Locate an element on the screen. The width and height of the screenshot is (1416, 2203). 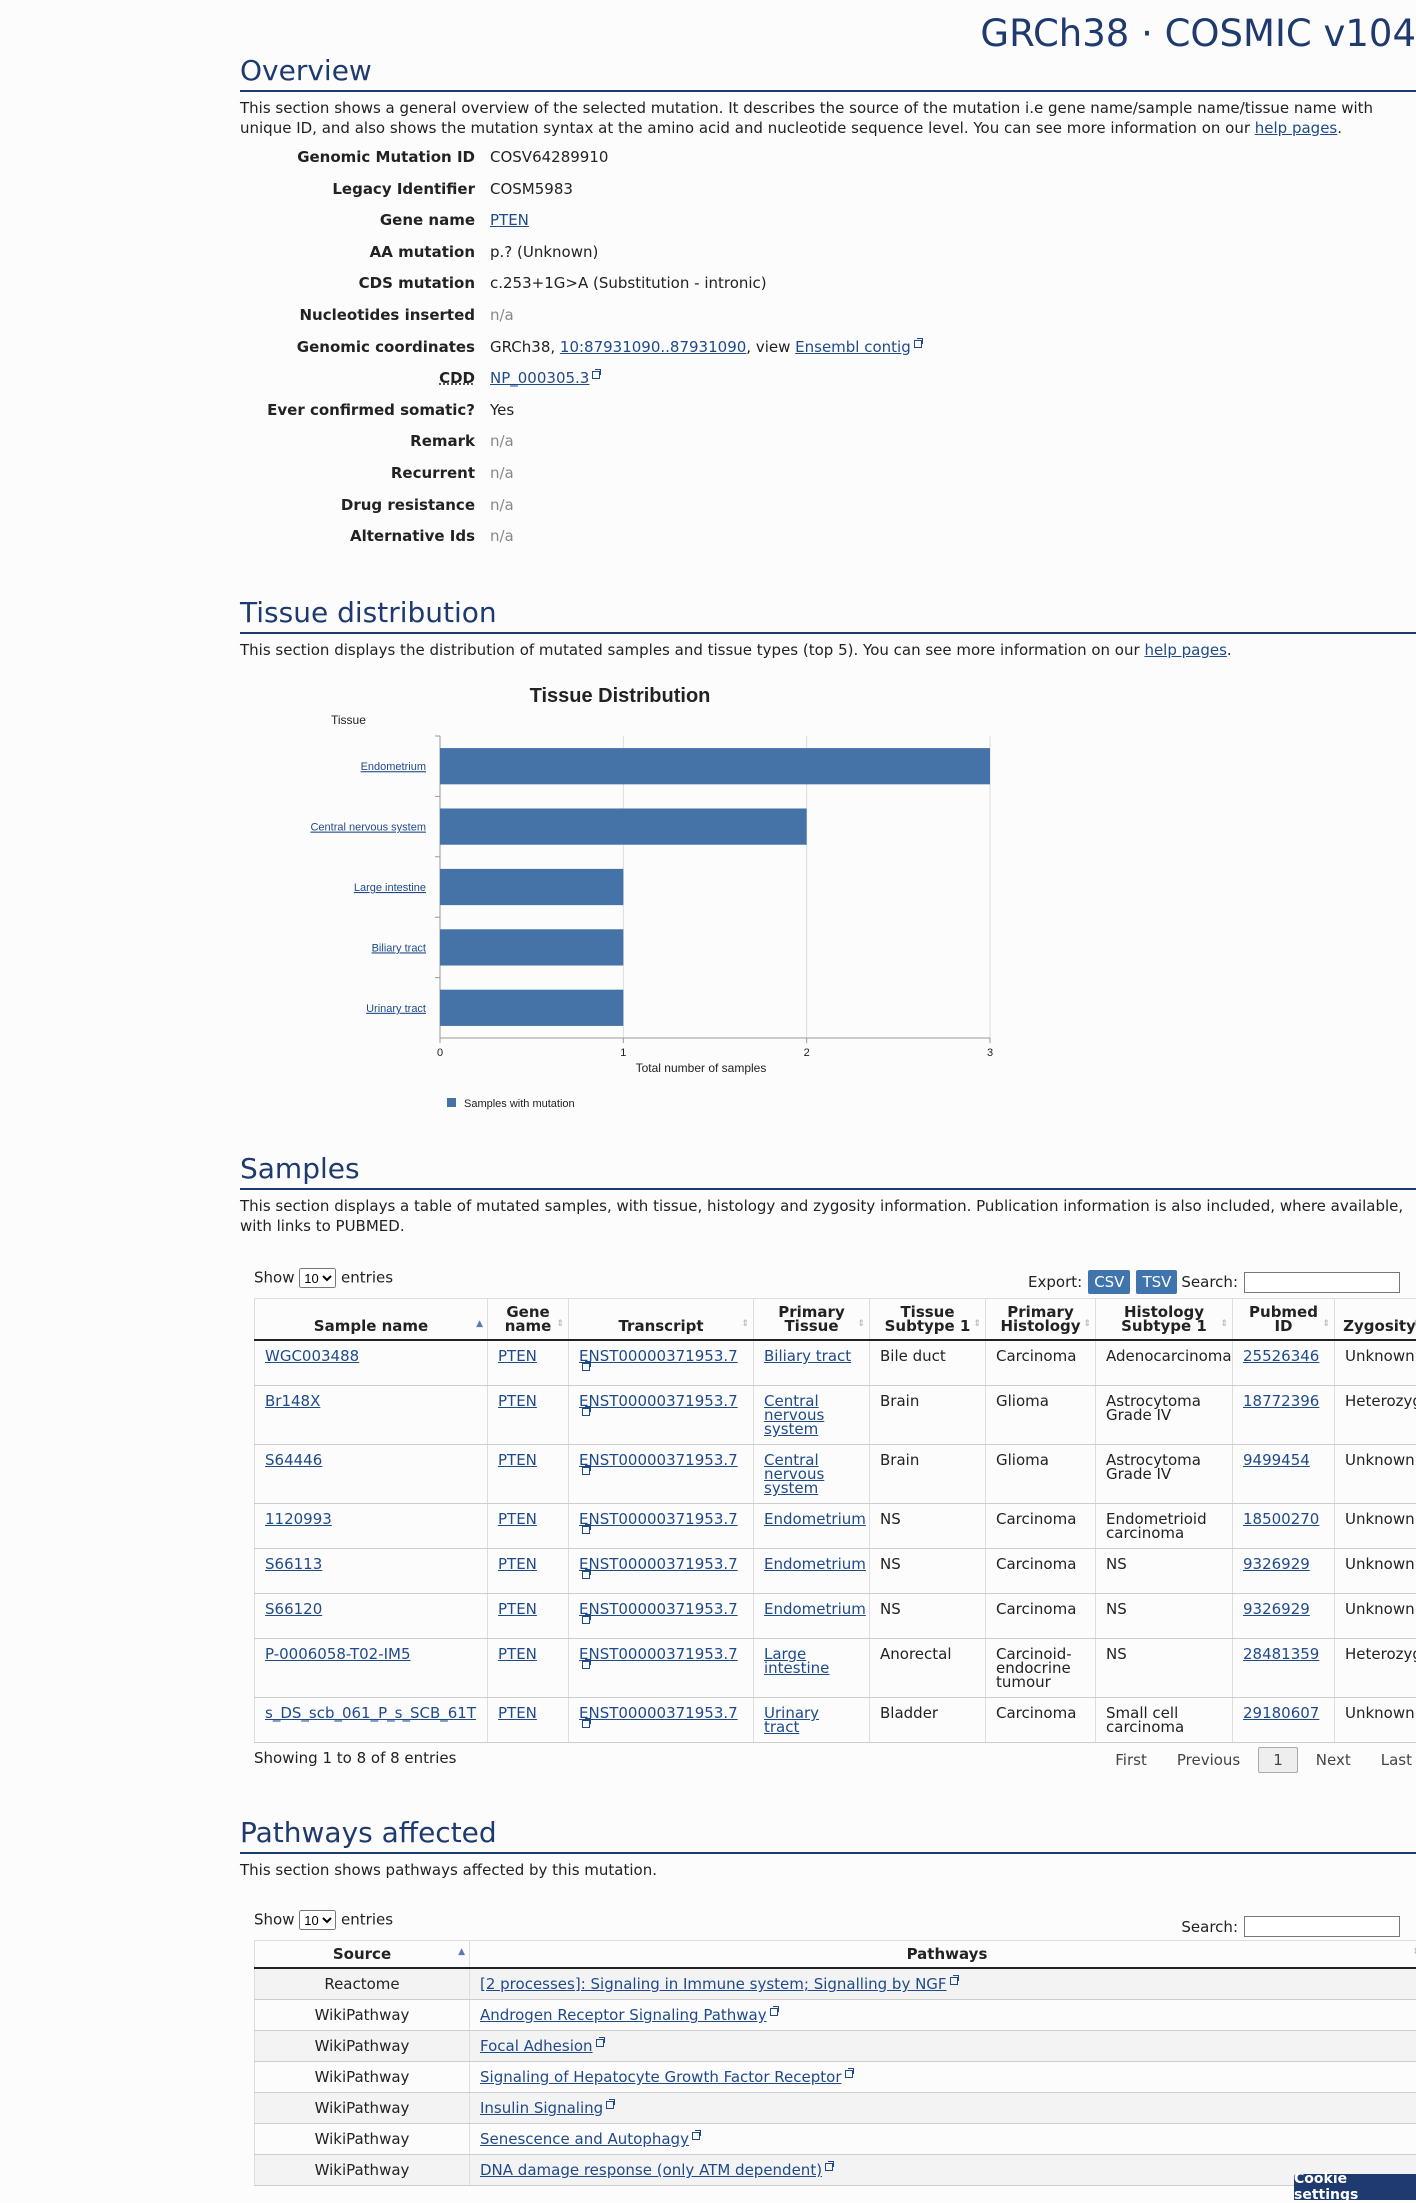
pubmed-link: 28481359 is located at coordinates (1281, 1654).